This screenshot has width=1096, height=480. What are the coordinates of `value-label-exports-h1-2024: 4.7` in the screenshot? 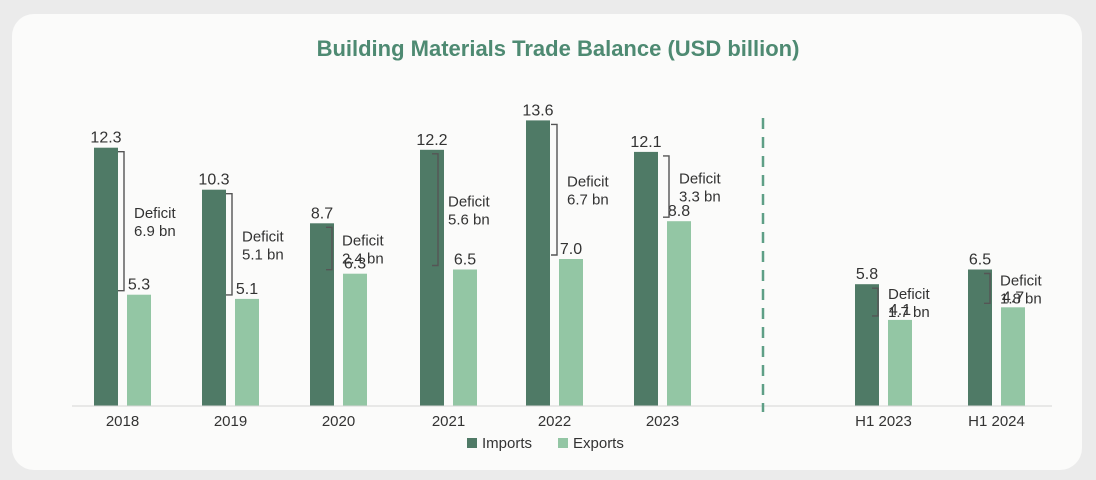 It's located at (1013, 297).